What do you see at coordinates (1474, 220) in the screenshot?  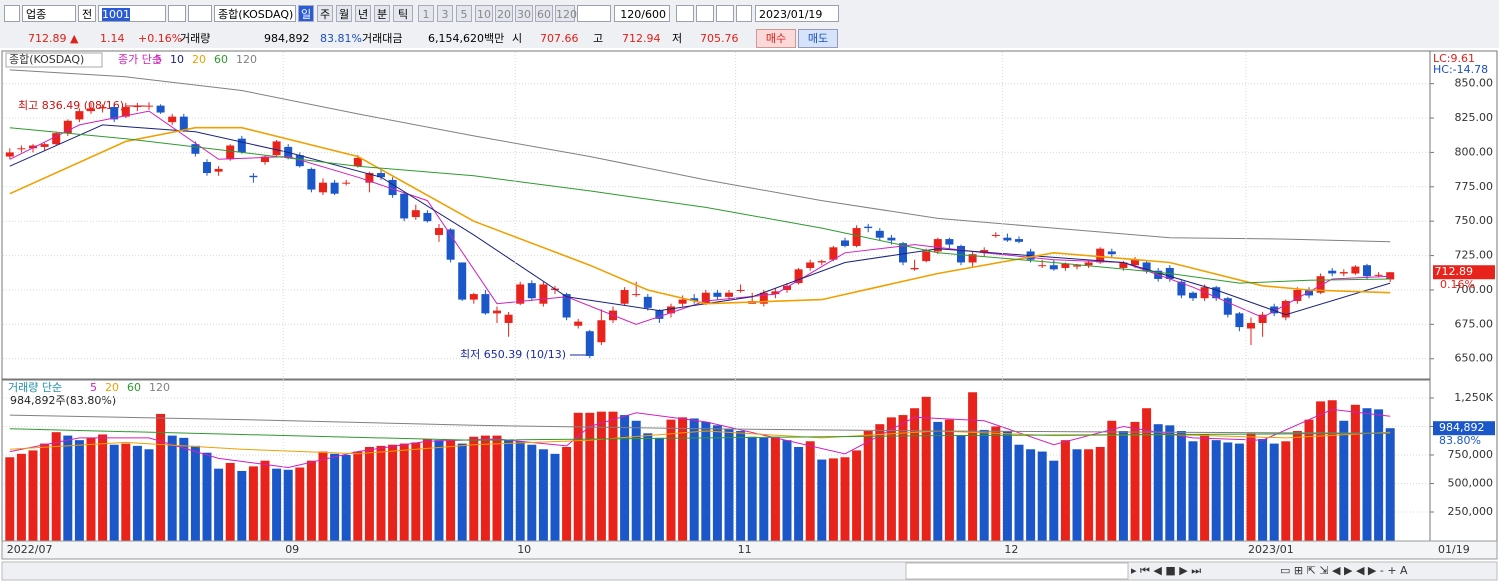 I see `y-tick-label: 750.00` at bounding box center [1474, 220].